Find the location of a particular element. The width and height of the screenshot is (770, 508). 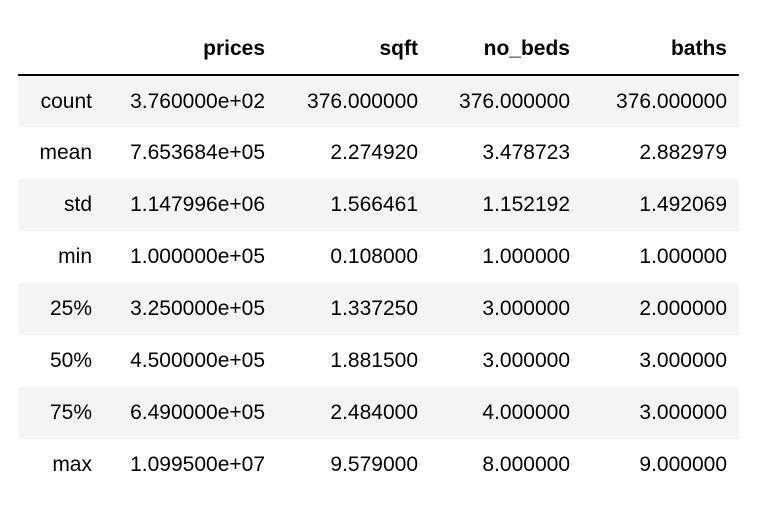

cell-no-beds: 4.000000 is located at coordinates (526, 412).